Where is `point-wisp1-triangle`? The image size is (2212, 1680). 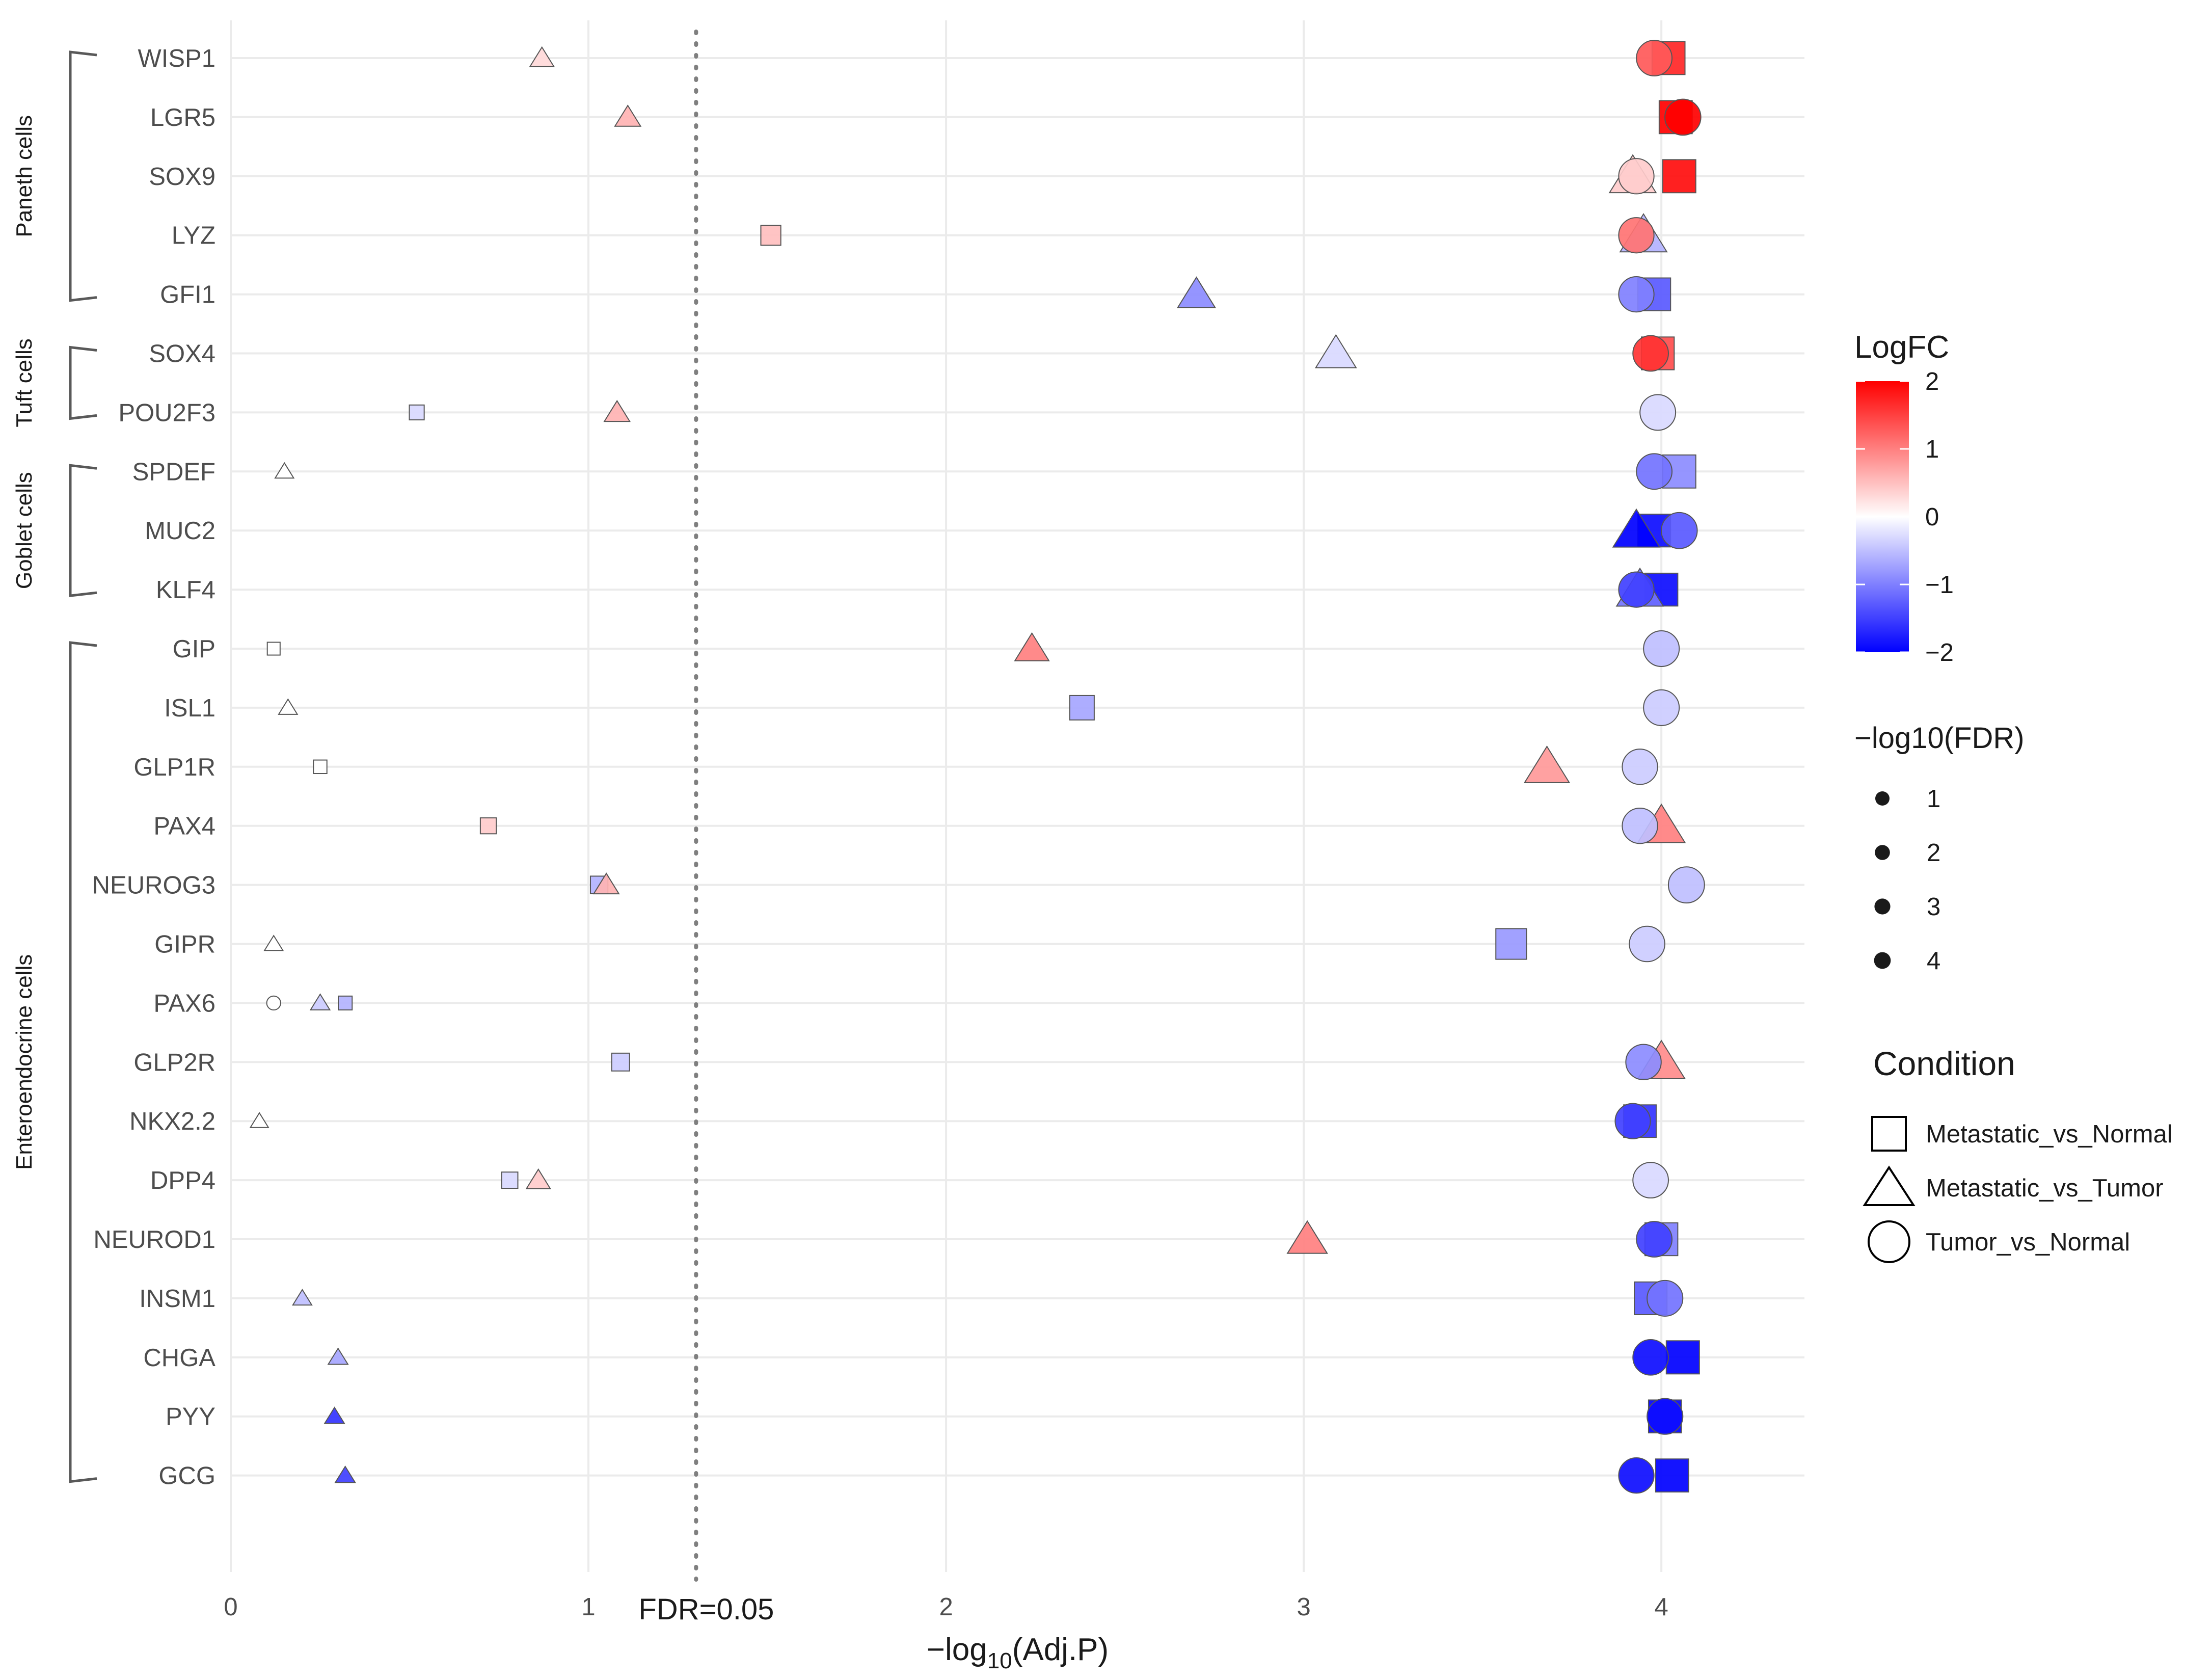 point-wisp1-triangle is located at coordinates (542, 56).